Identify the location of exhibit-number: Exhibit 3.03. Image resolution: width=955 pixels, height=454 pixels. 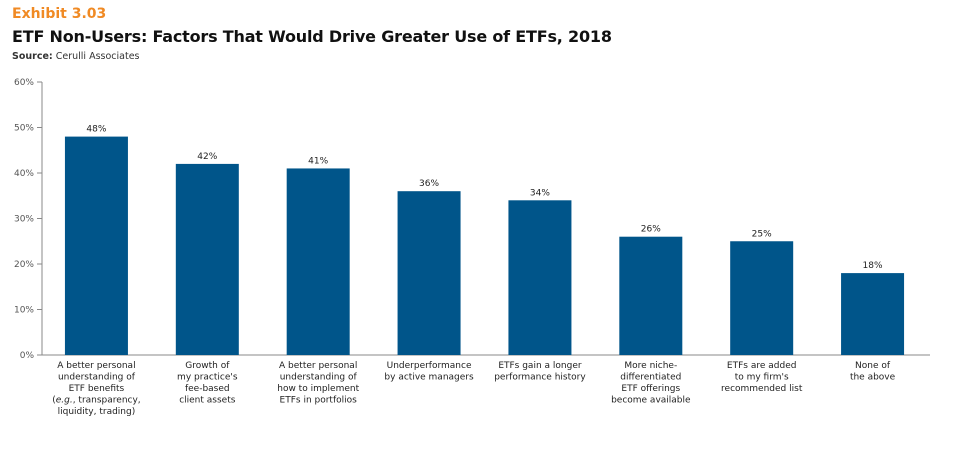
(59, 14).